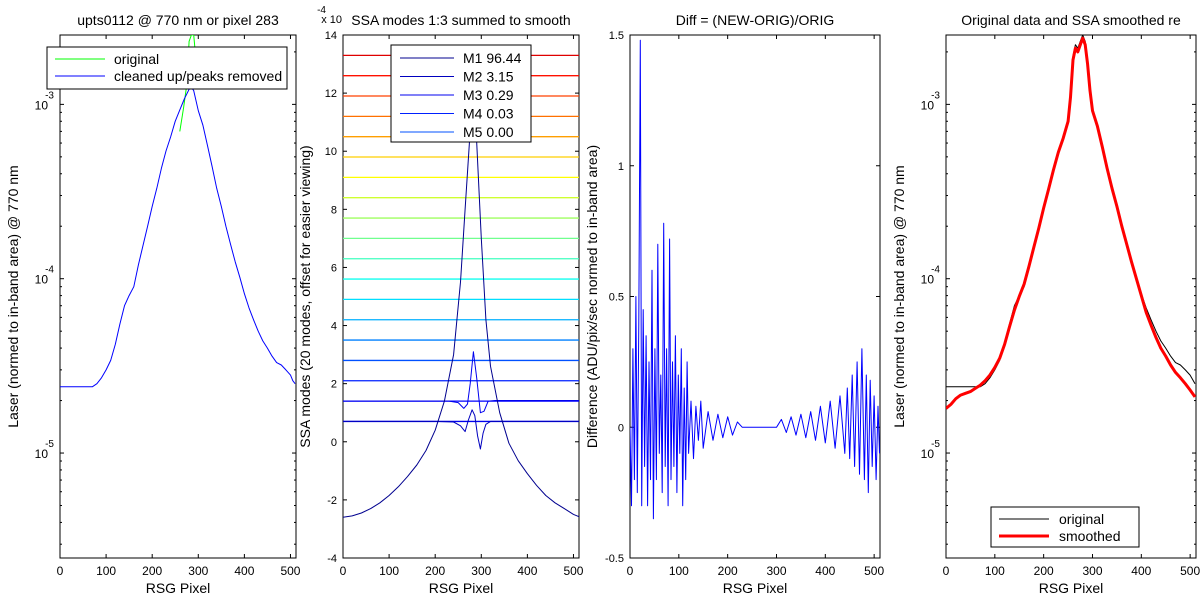 The image size is (1200, 605). Describe the element at coordinates (621, 167) in the screenshot. I see `y-tick-label: 1` at that location.